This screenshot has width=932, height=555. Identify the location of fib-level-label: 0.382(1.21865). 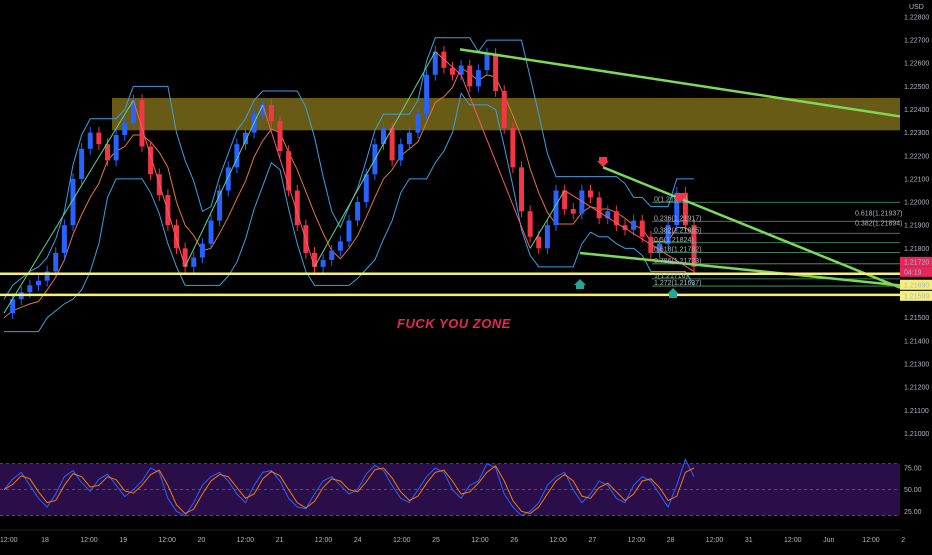
(677, 230).